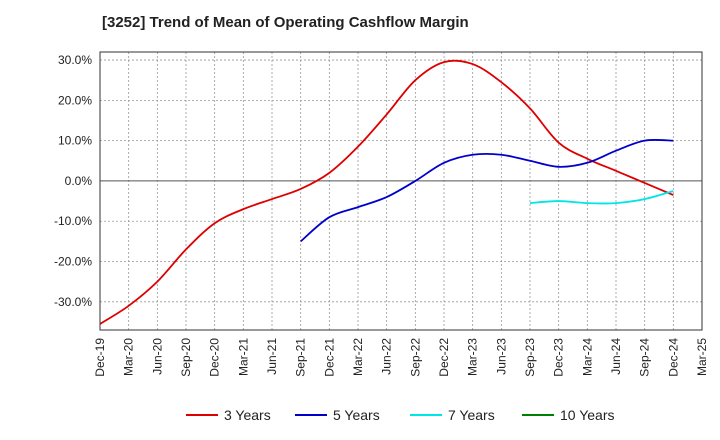 Image resolution: width=720 pixels, height=440 pixels. What do you see at coordinates (587, 357) in the screenshot?
I see `x-tick-label: Mar-24` at bounding box center [587, 357].